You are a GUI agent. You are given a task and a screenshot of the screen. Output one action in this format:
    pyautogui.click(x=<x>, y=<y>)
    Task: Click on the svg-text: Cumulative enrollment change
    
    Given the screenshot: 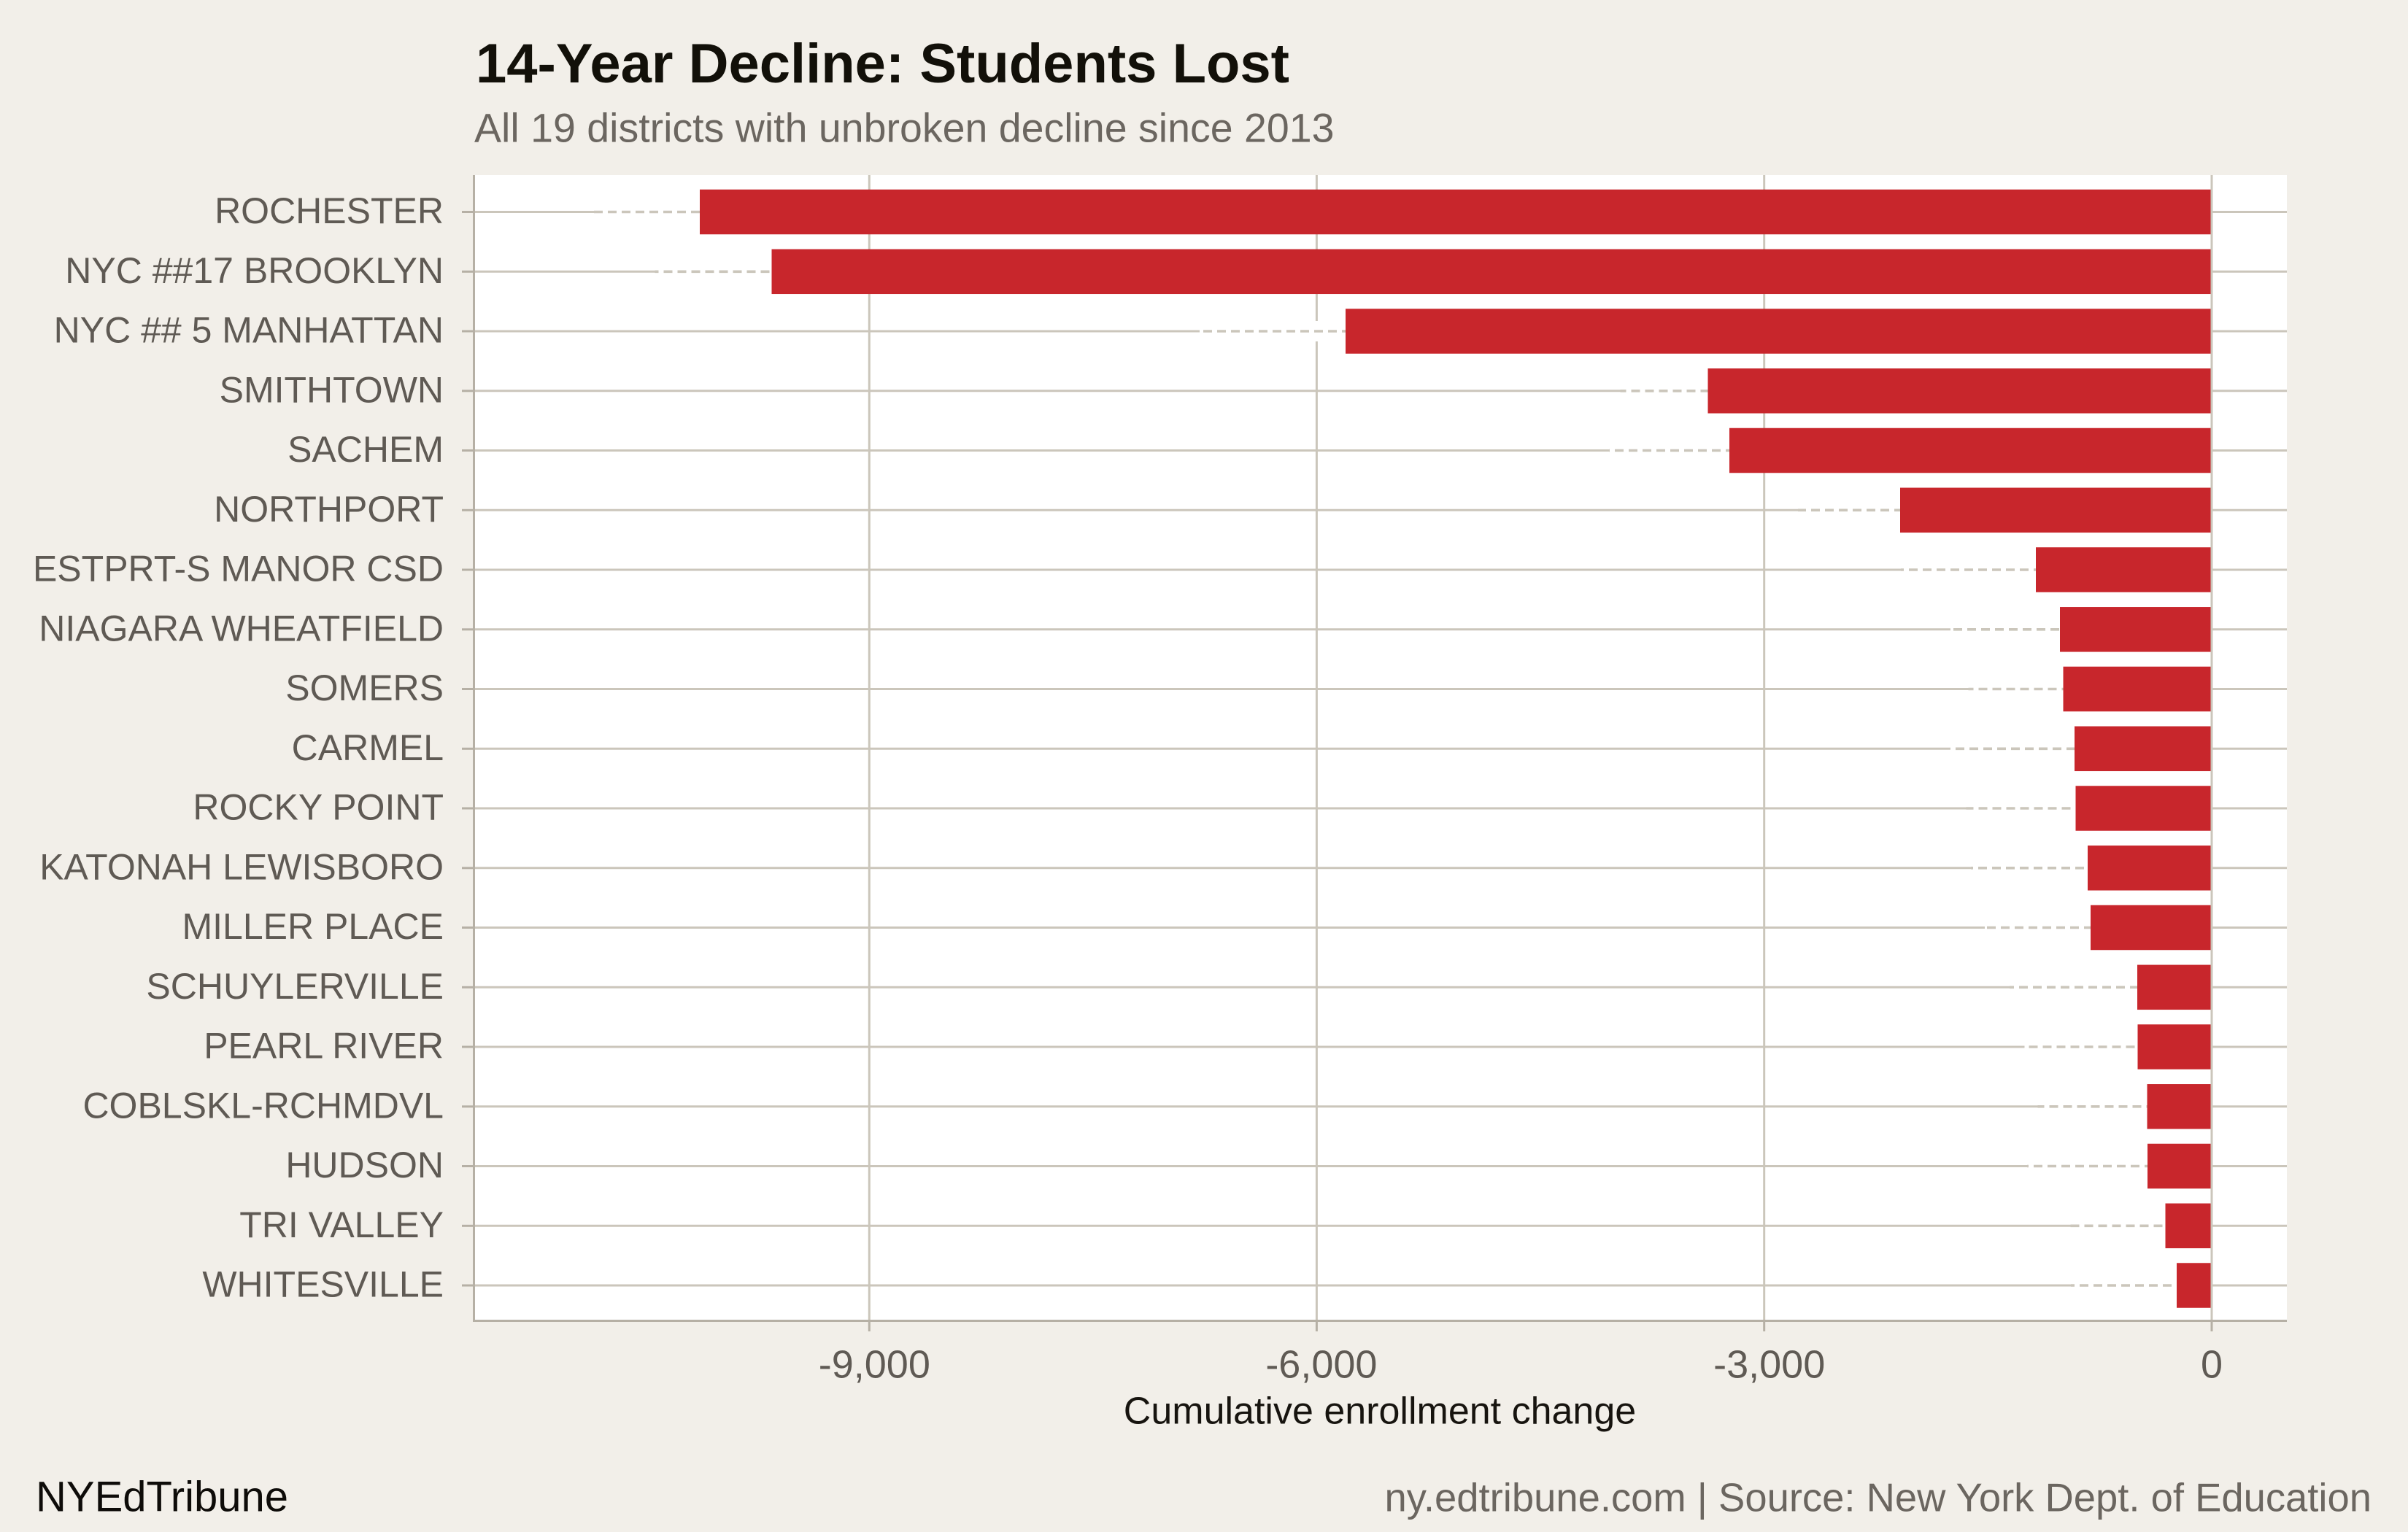 What is the action you would take?
    pyautogui.click(x=1380, y=1411)
    